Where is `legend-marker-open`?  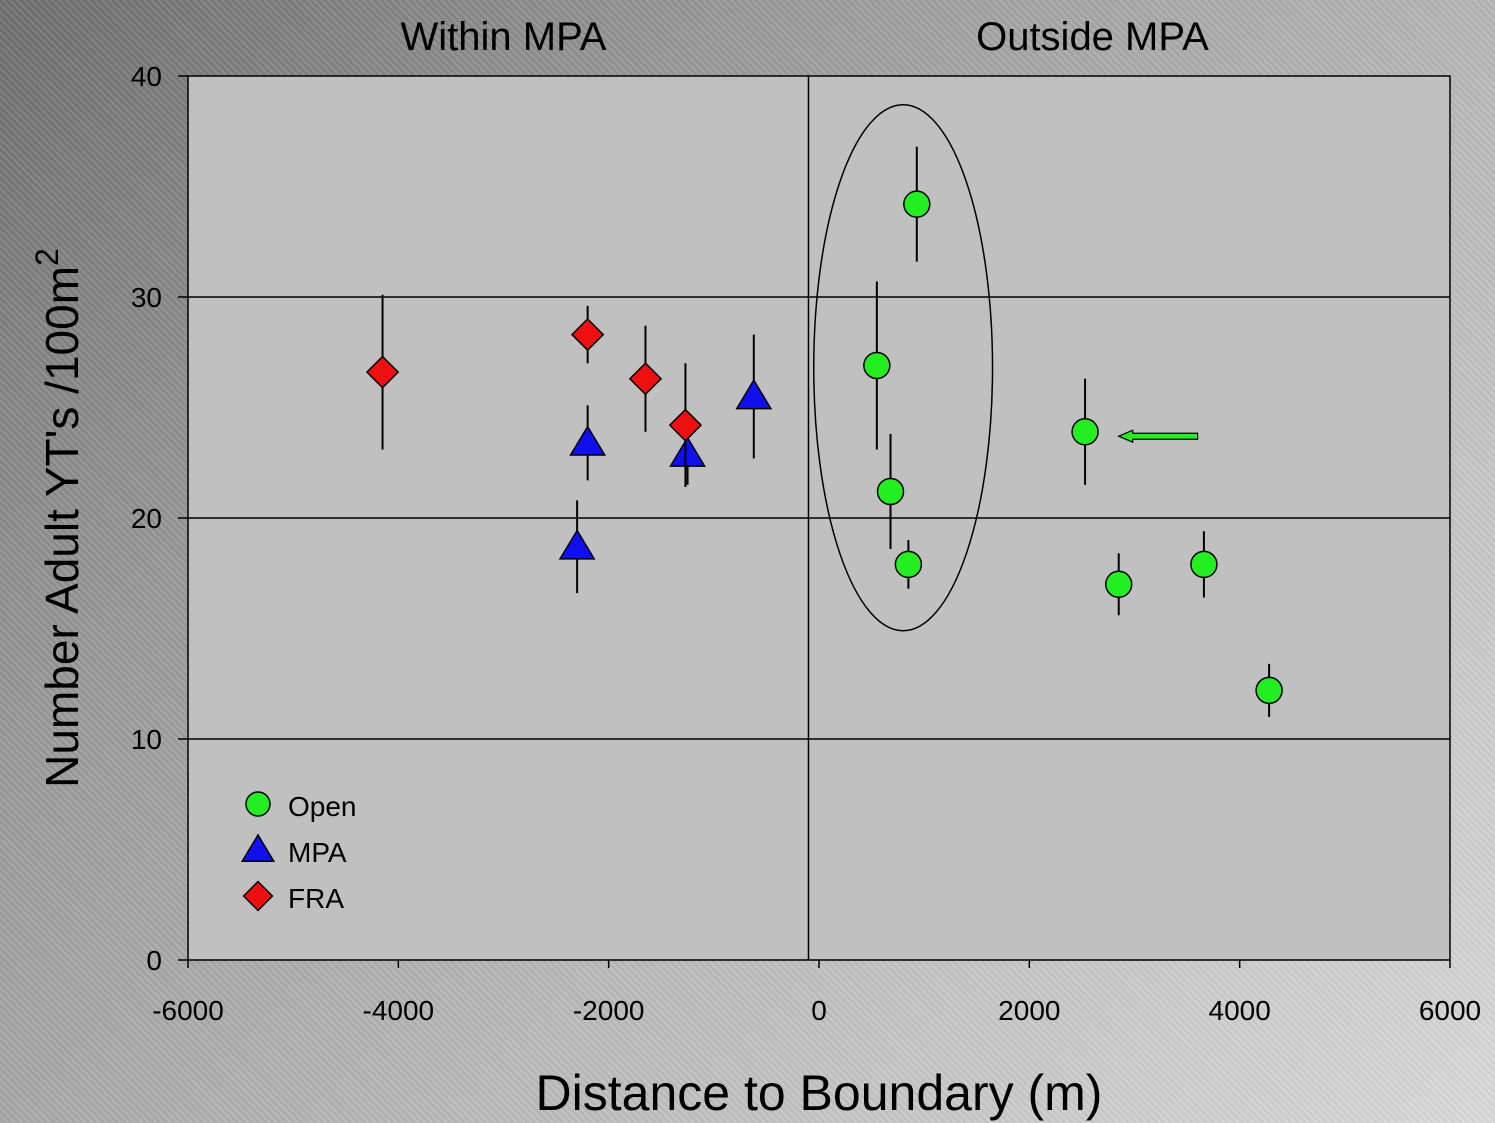 legend-marker-open is located at coordinates (258, 804).